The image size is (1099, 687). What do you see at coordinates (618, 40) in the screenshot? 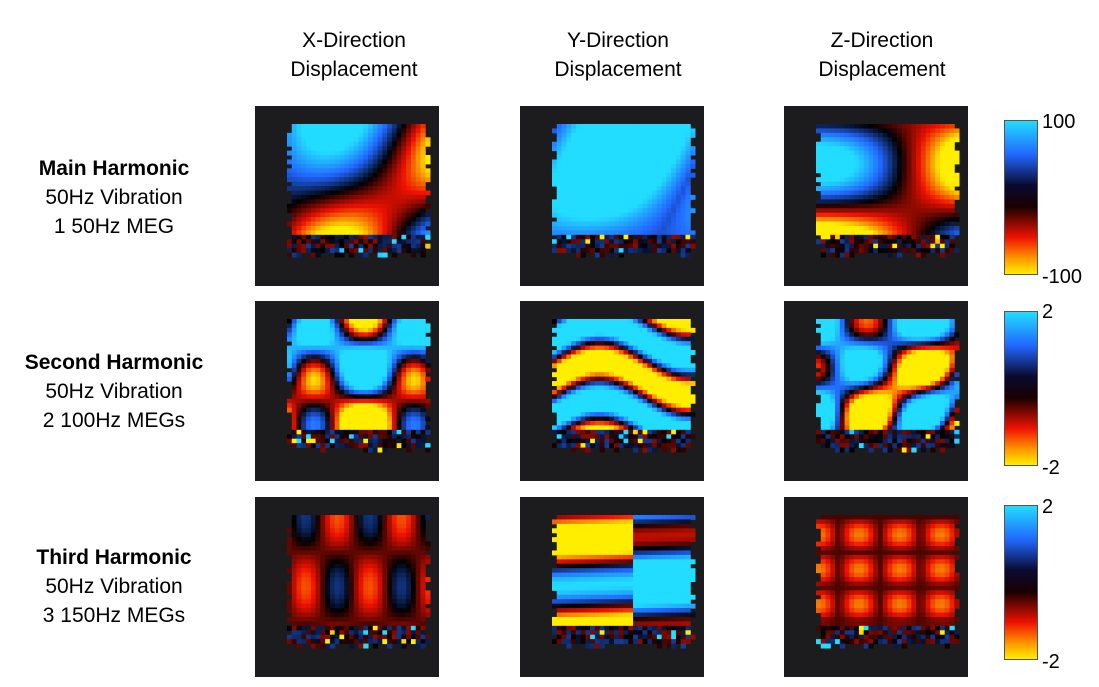
I see `column-header-y-line1: Y-Direction` at bounding box center [618, 40].